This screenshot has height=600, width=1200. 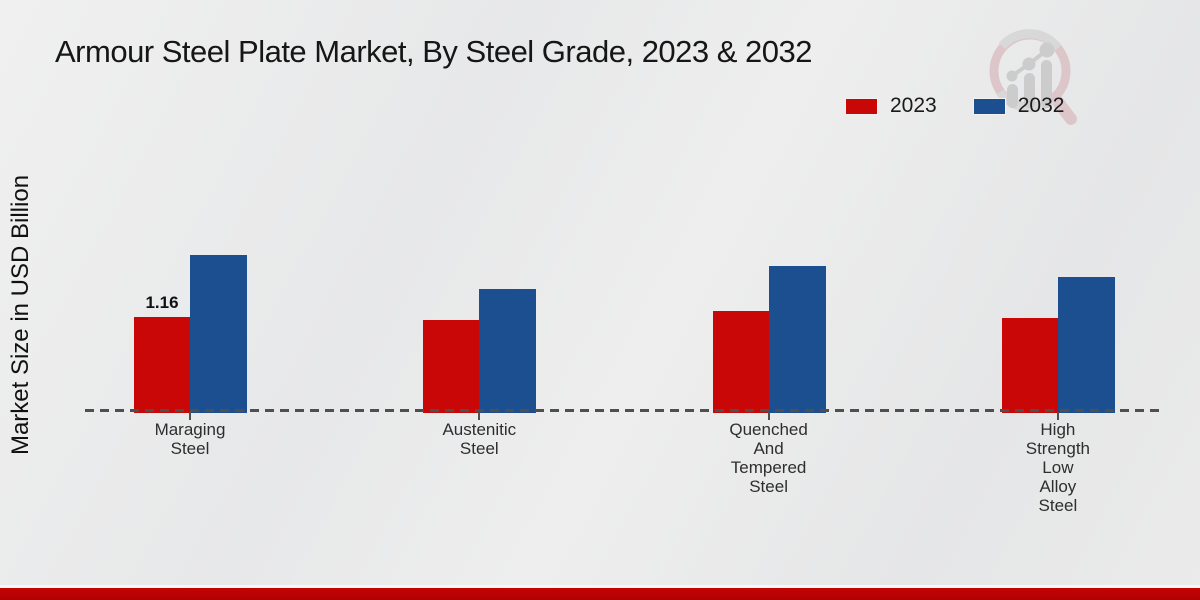 I want to click on legend: 2023 2032, so click(x=954, y=106).